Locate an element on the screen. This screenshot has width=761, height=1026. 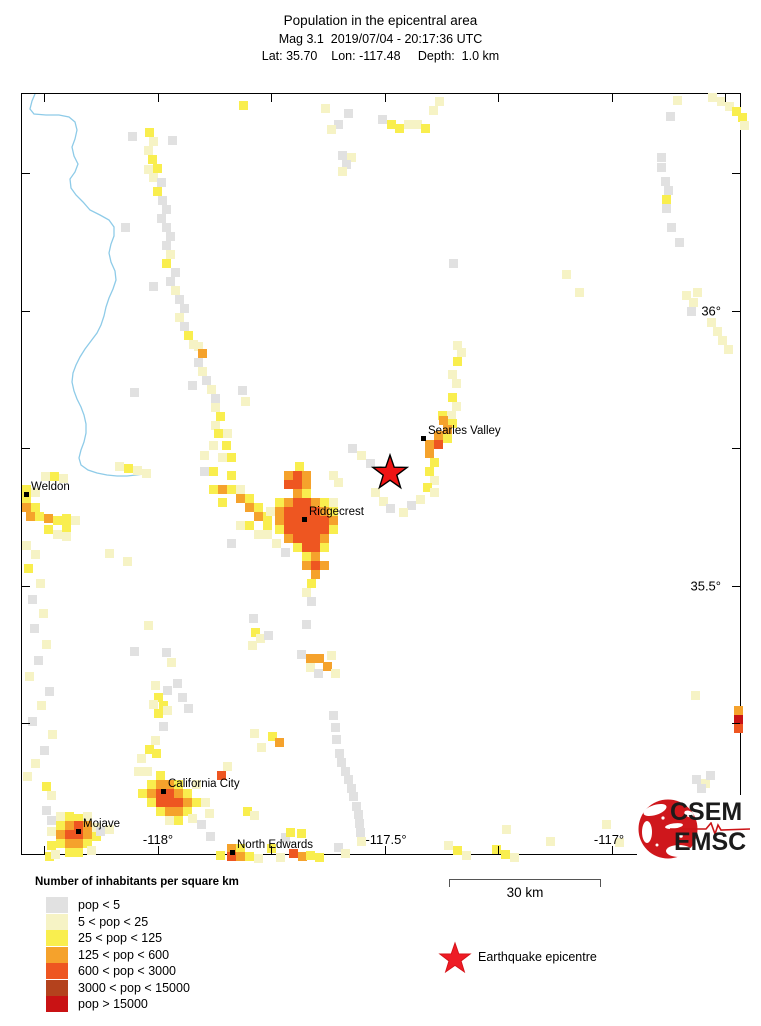
city-label: North Edwards is located at coordinates (275, 845).